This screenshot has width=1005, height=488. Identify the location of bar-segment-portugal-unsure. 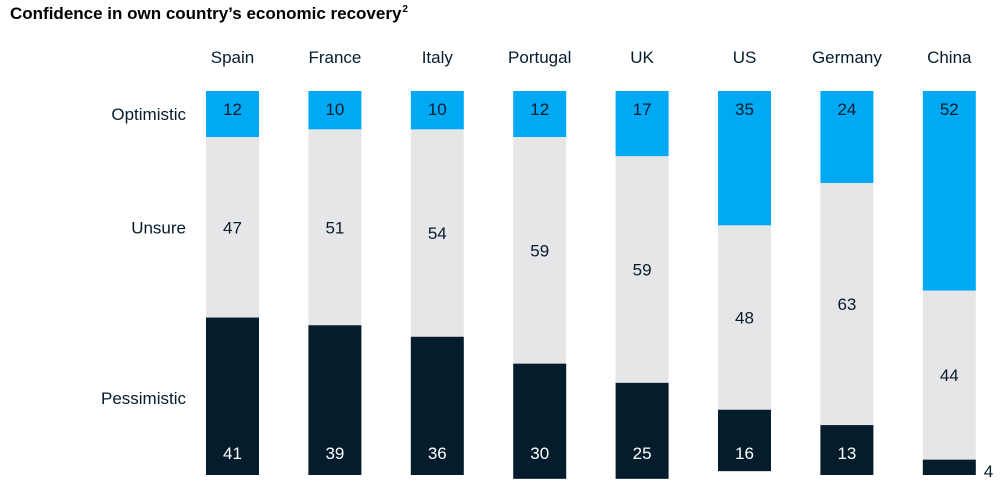
(540, 250).